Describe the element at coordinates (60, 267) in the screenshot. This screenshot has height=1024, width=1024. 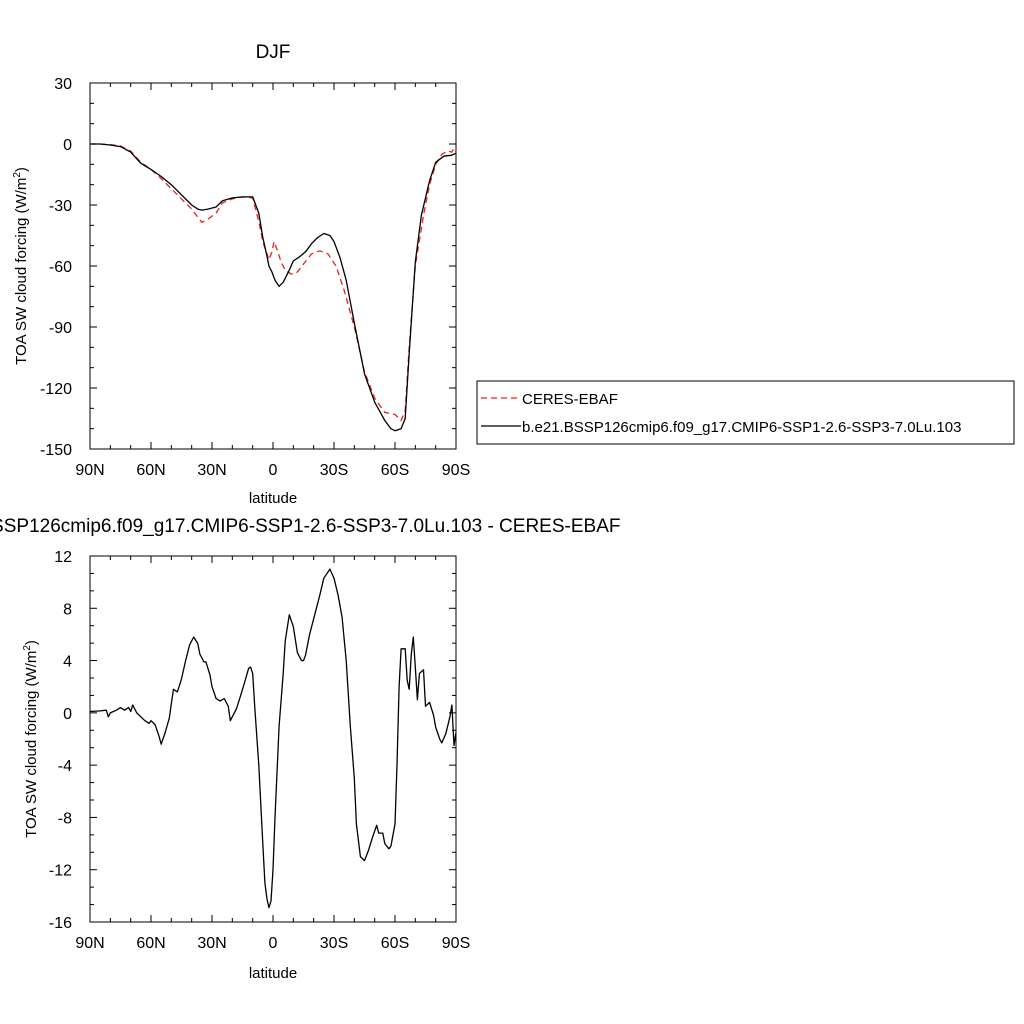
I see `y-tick-label: -60` at that location.